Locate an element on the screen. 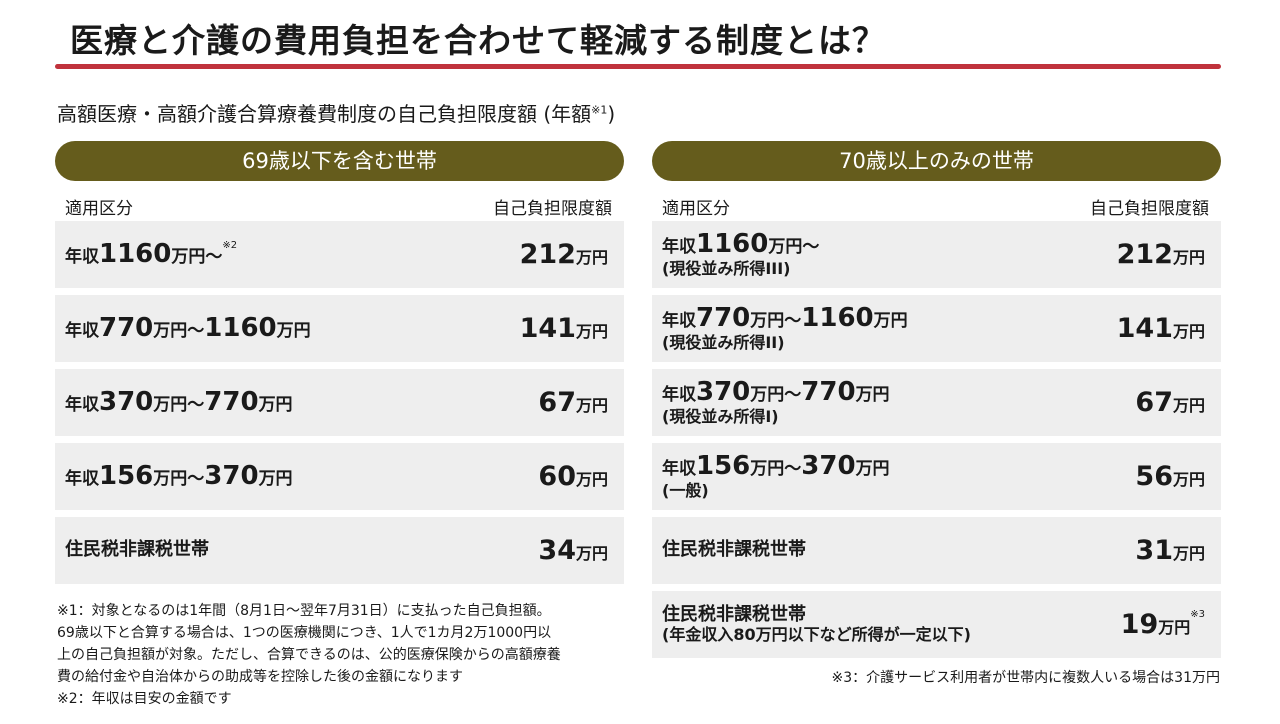 The height and width of the screenshot is (724, 1280). income-range: 年収370万円～770万円 is located at coordinates (179, 402).